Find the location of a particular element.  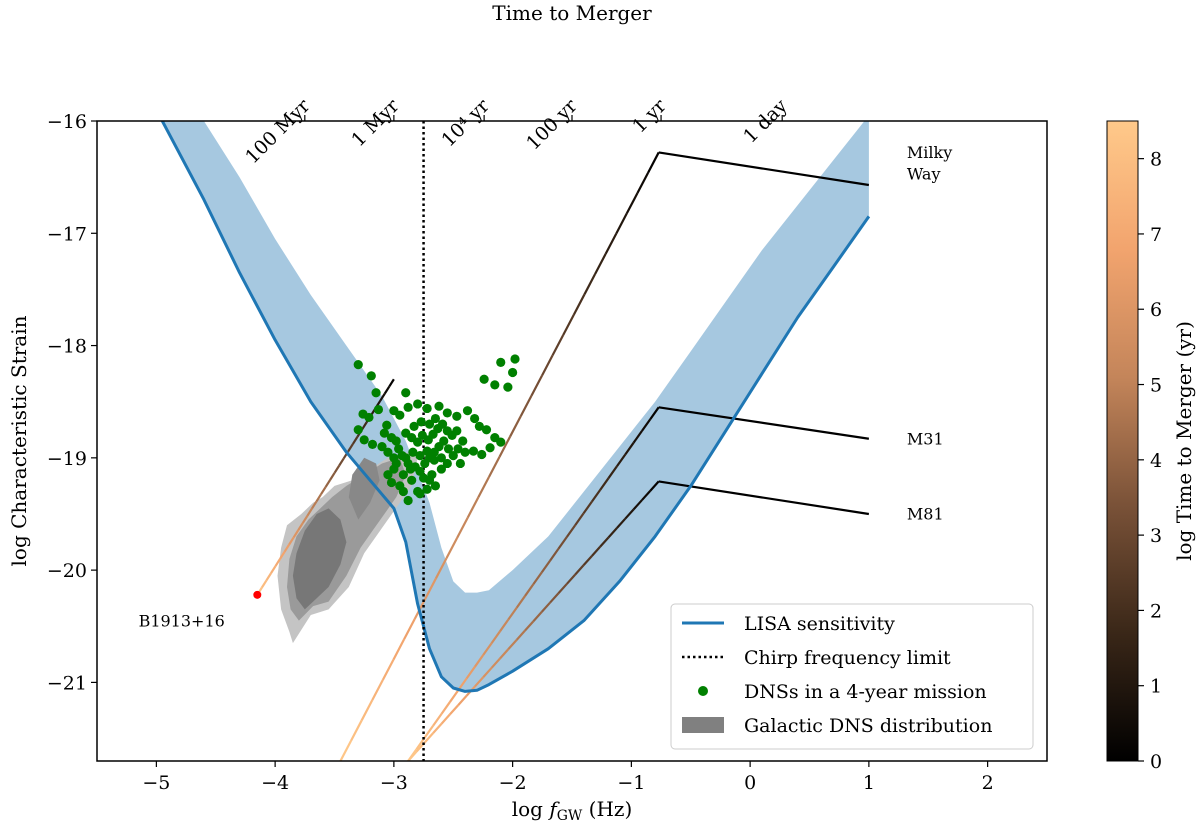

annotation-label: Milky is located at coordinates (929, 152).